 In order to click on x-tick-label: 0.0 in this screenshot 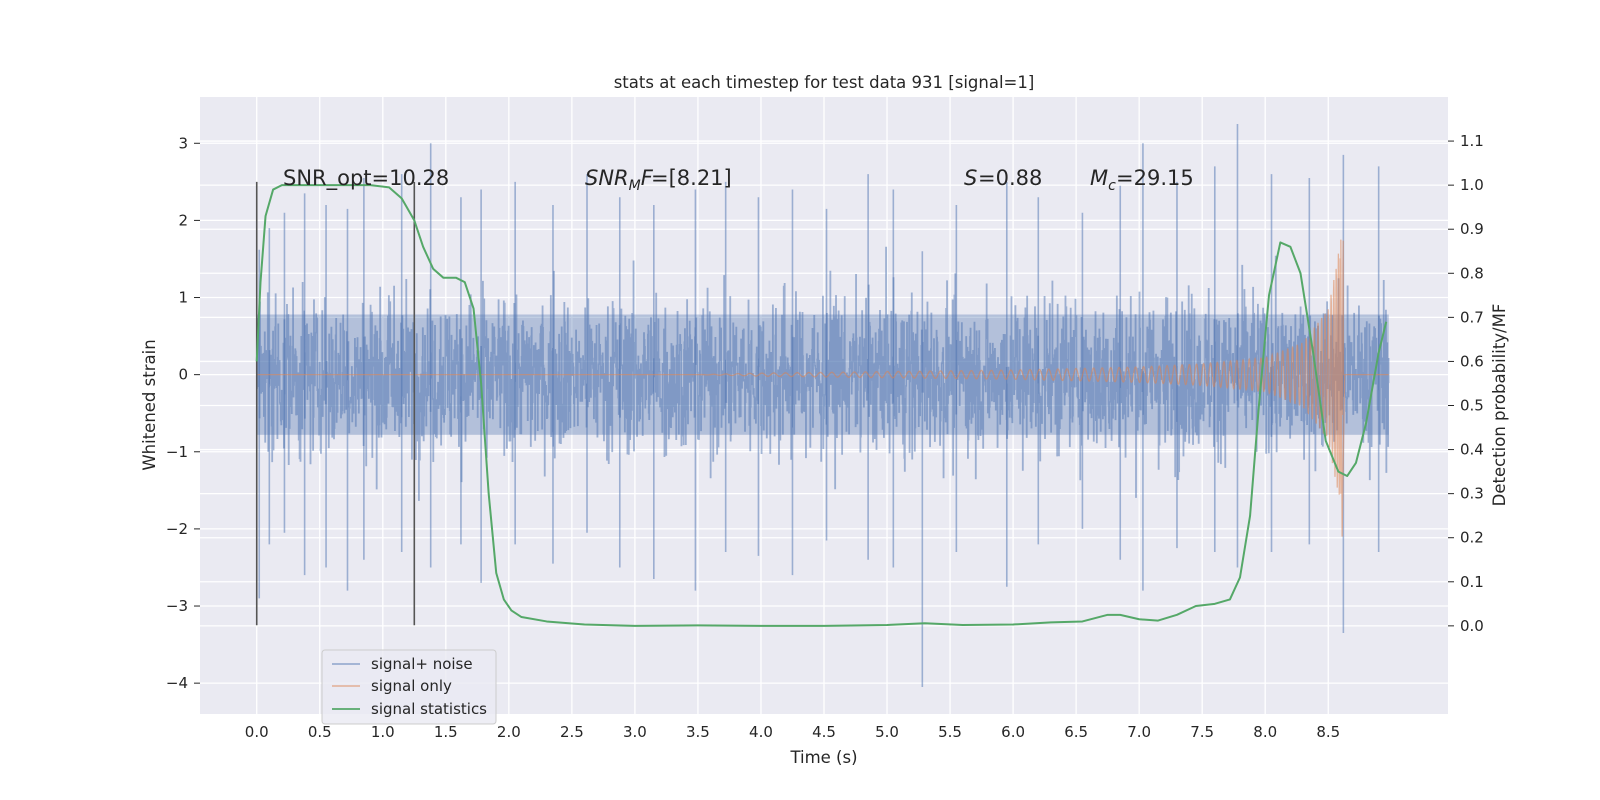, I will do `click(257, 732)`.